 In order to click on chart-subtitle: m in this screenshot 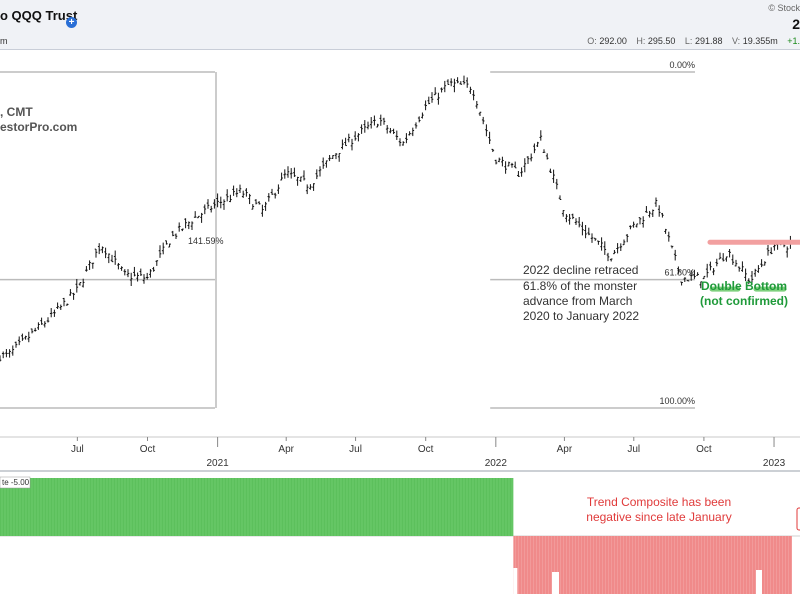, I will do `click(4, 41)`.